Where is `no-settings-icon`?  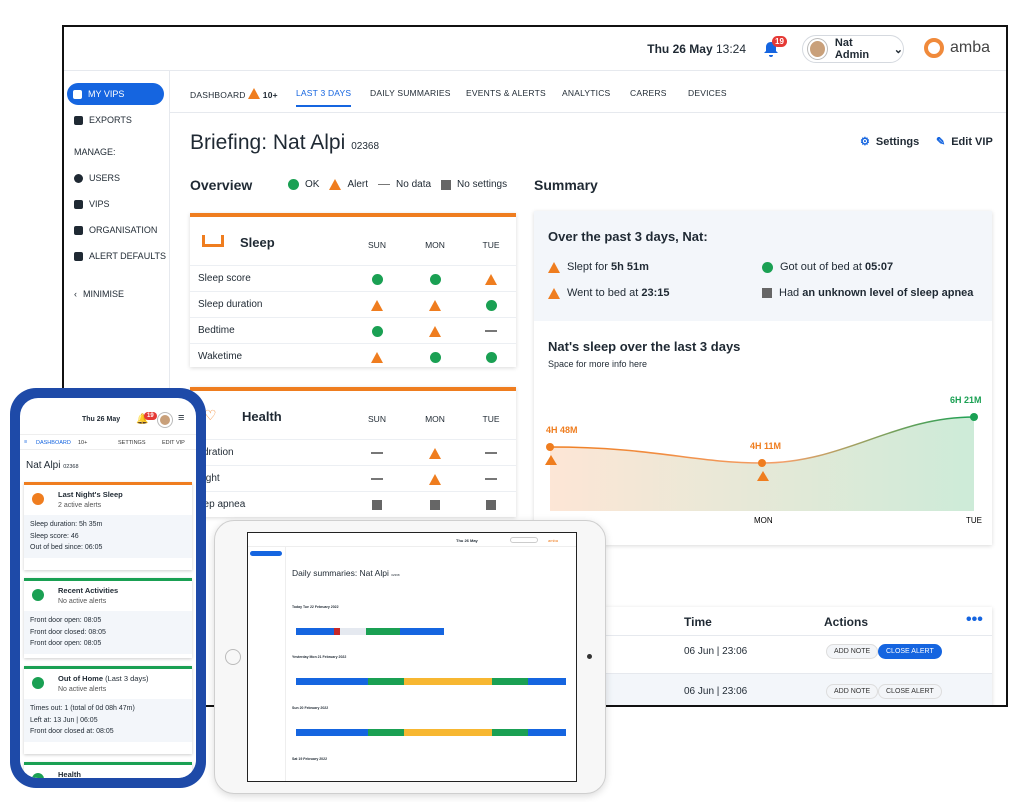 no-settings-icon is located at coordinates (446, 184).